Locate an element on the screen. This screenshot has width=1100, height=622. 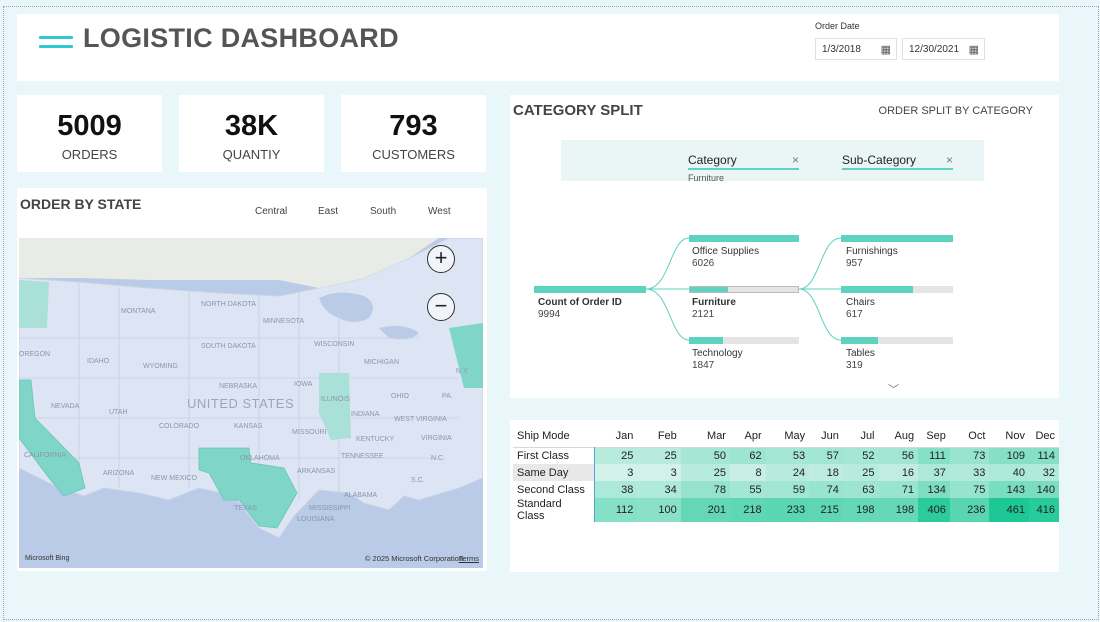
map-terms-link: Terms is located at coordinates (468, 558).